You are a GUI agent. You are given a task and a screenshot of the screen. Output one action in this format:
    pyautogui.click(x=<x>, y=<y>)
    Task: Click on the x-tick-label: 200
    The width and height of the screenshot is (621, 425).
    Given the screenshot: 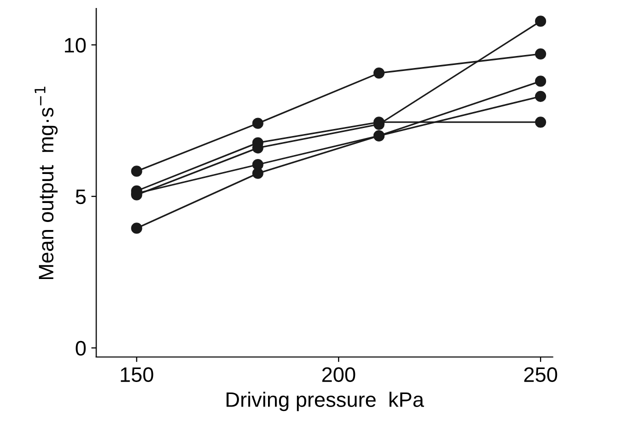 What is the action you would take?
    pyautogui.click(x=339, y=374)
    